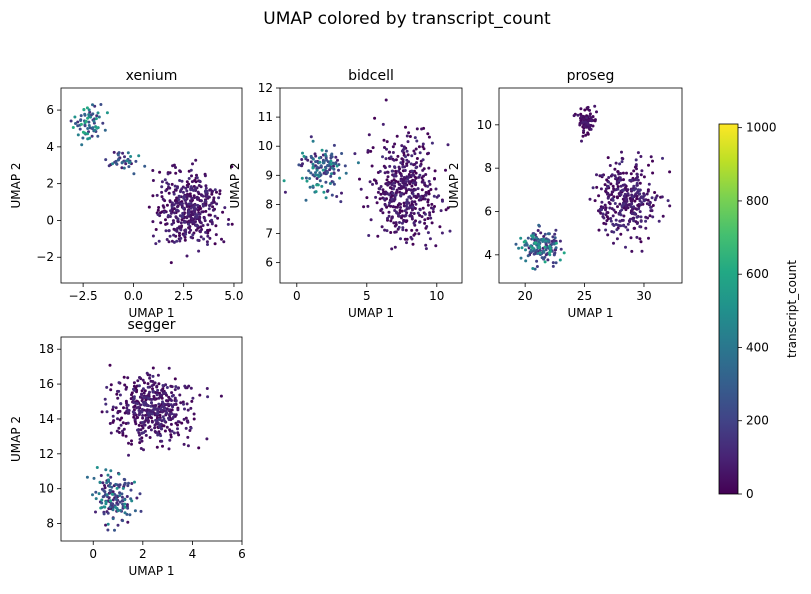 The height and width of the screenshot is (594, 811). I want to click on x-axis-label: UMAP 1, so click(151, 313).